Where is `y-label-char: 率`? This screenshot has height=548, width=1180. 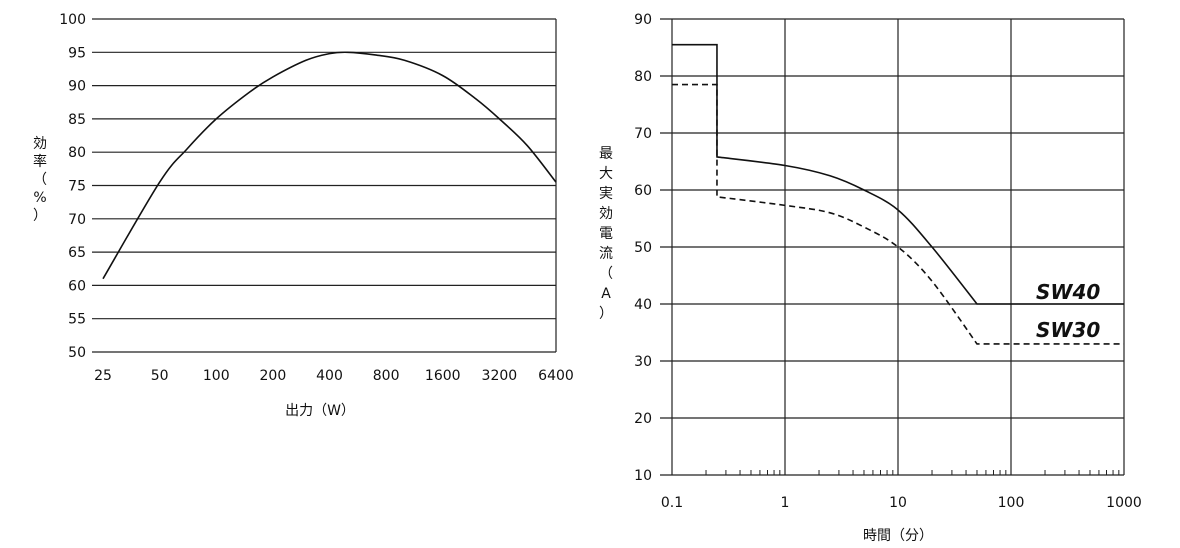
y-label-char: 率 is located at coordinates (40, 161).